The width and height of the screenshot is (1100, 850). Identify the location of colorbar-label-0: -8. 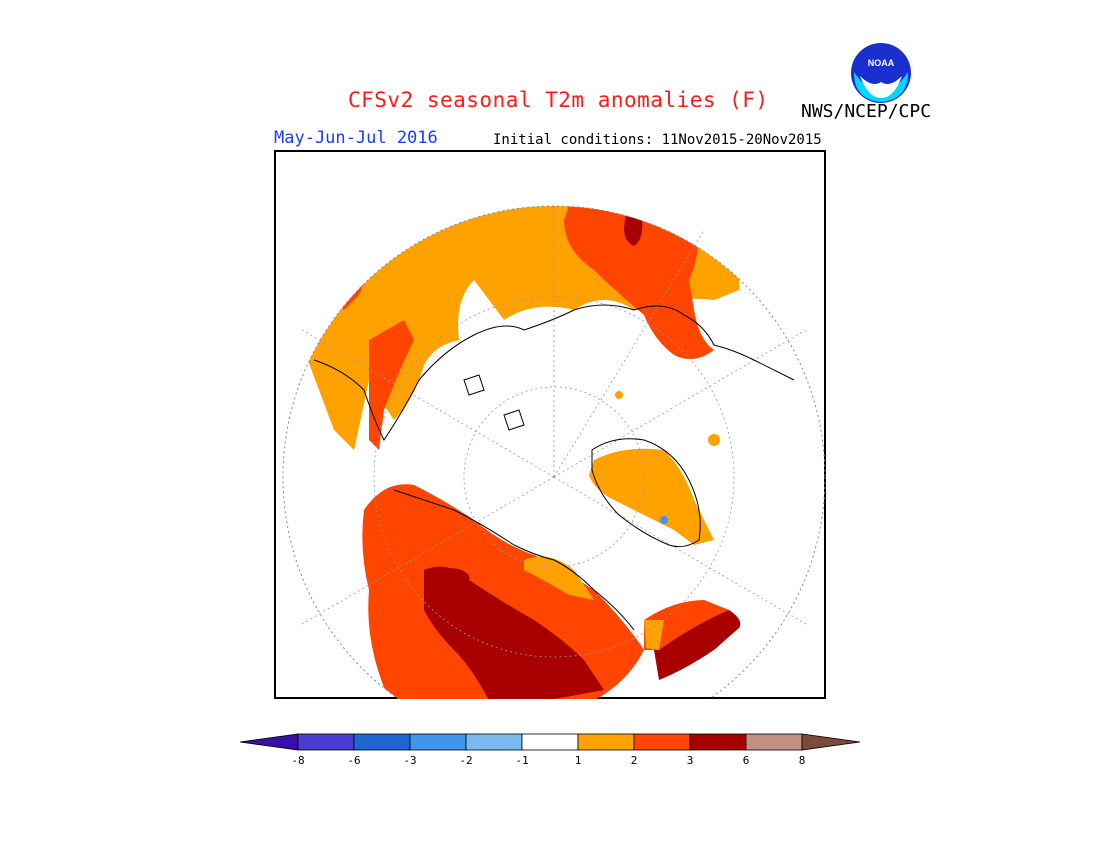
(297, 760).